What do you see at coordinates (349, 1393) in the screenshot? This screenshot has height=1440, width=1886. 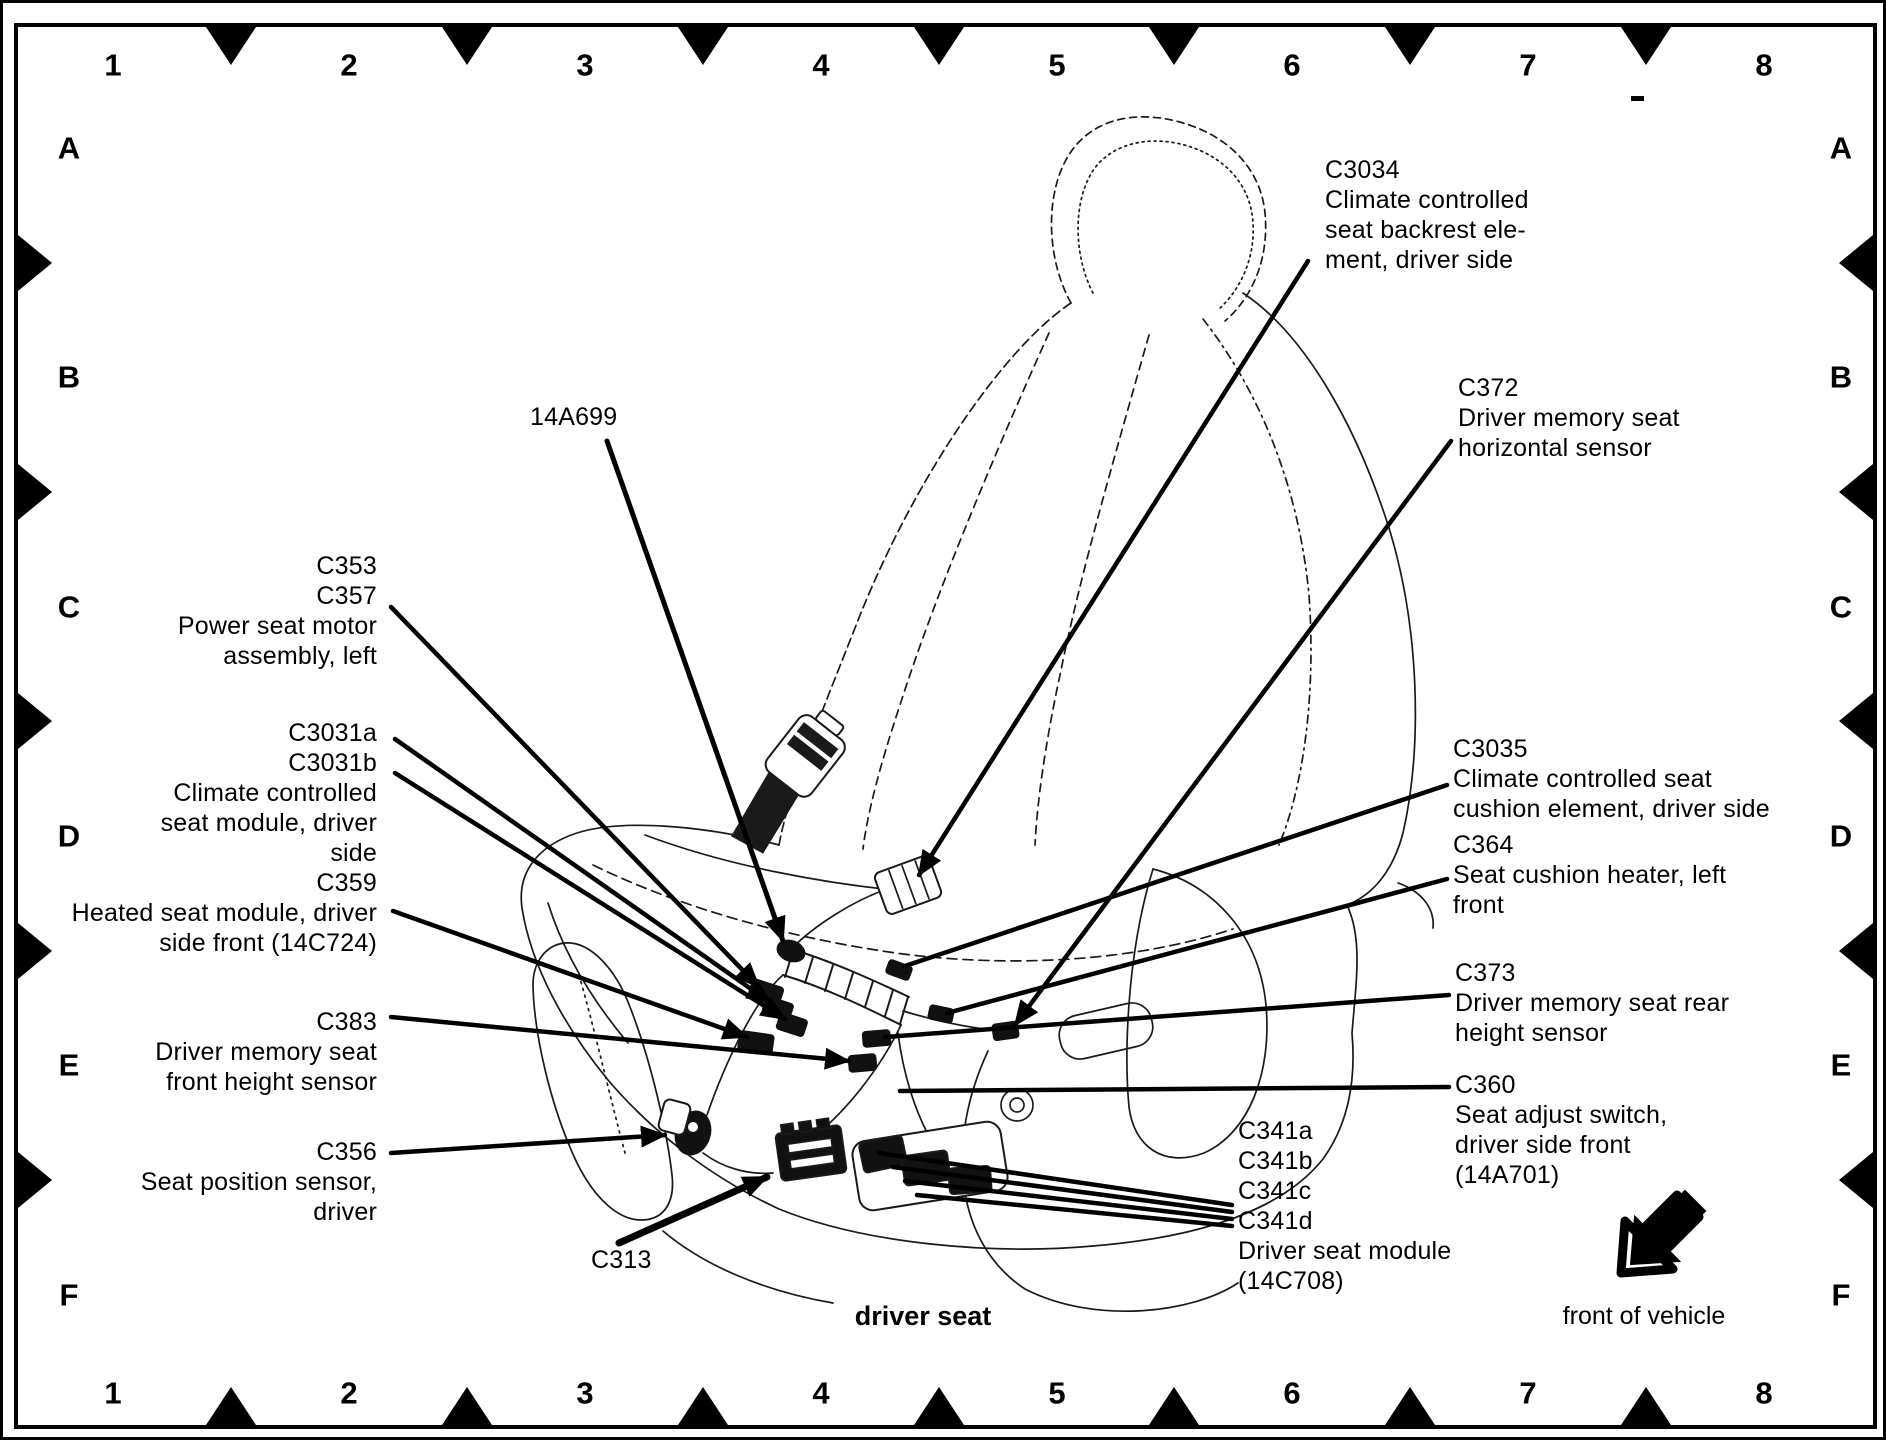 I see `grid-col-bottom-2: 2` at bounding box center [349, 1393].